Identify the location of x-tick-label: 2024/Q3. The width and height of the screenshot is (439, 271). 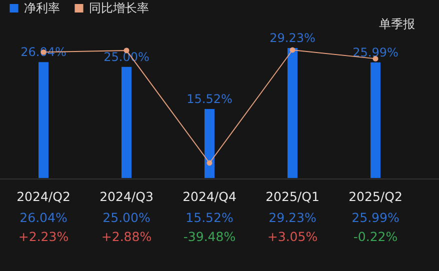
(127, 196).